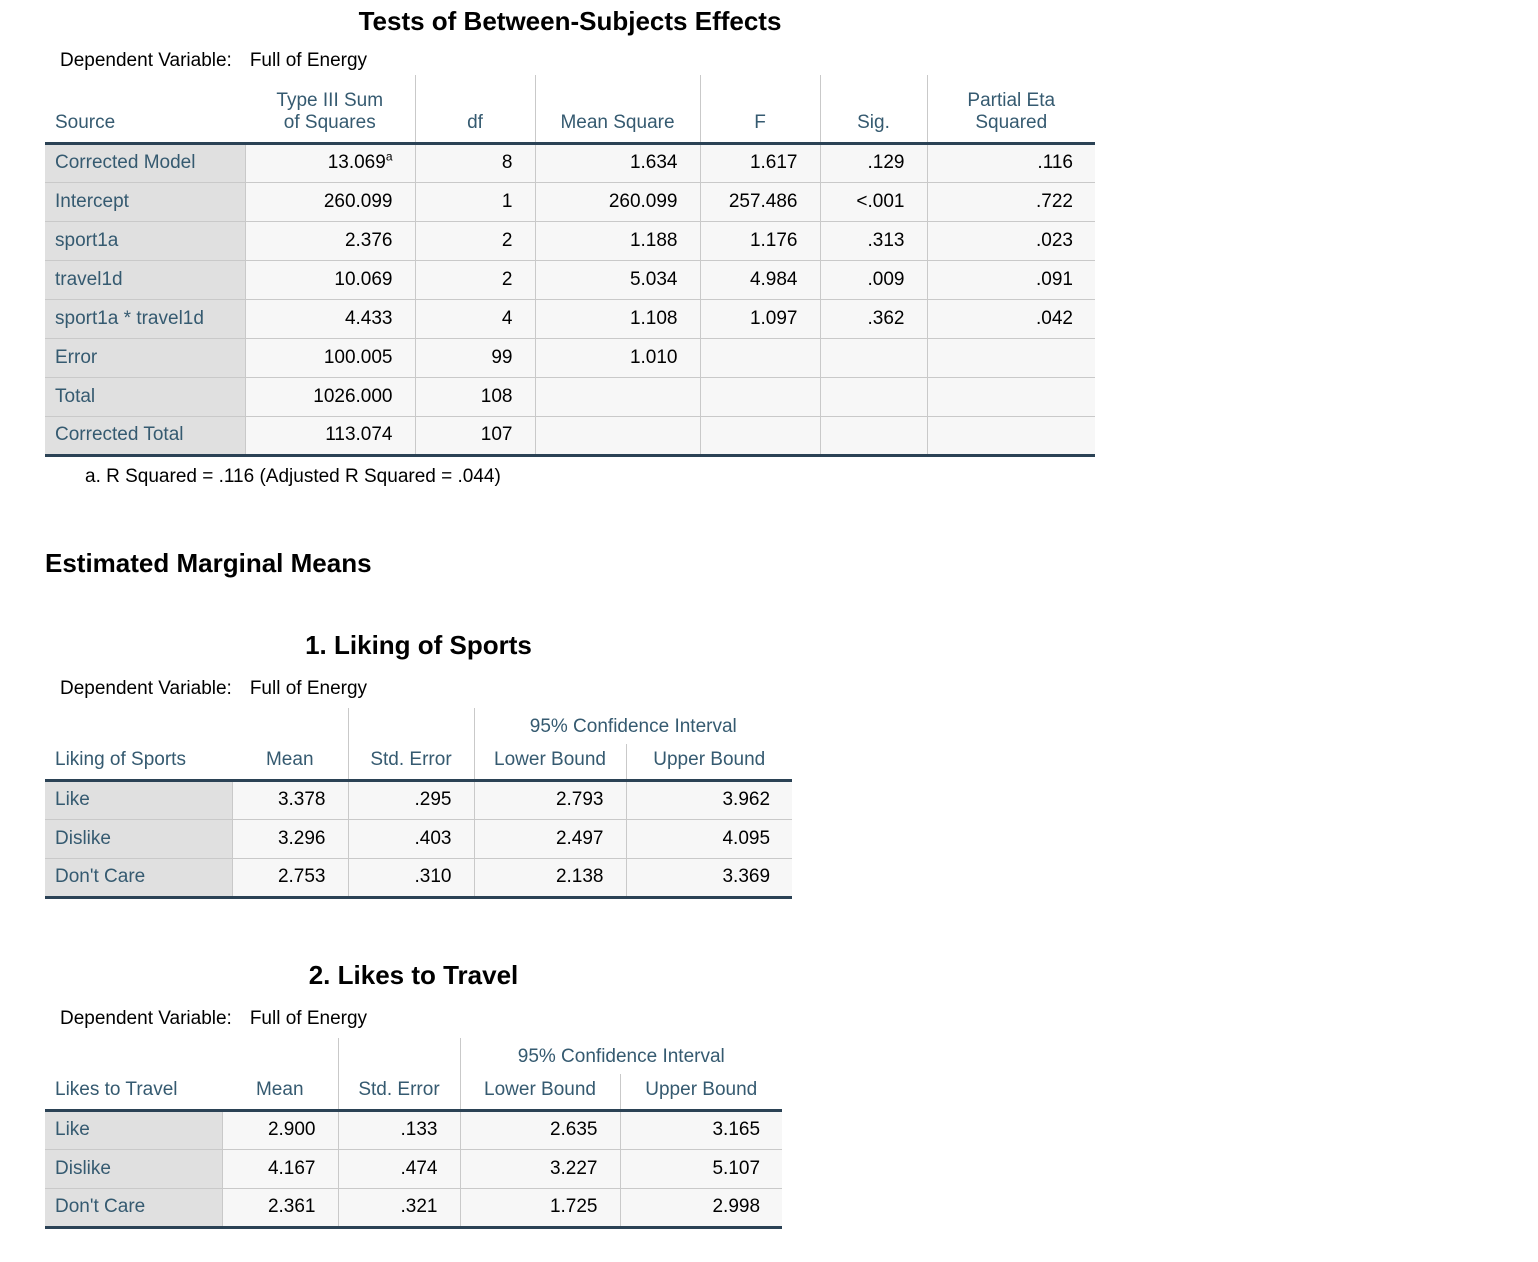 The height and width of the screenshot is (1262, 1538). What do you see at coordinates (759, 162) in the screenshot?
I see `value-cell: 1.617` at bounding box center [759, 162].